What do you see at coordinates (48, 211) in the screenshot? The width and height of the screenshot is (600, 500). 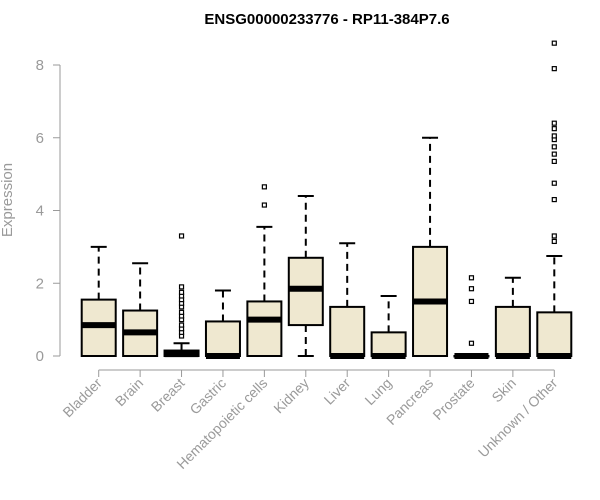 I see `y-axis: 0 2 4 6 8` at bounding box center [48, 211].